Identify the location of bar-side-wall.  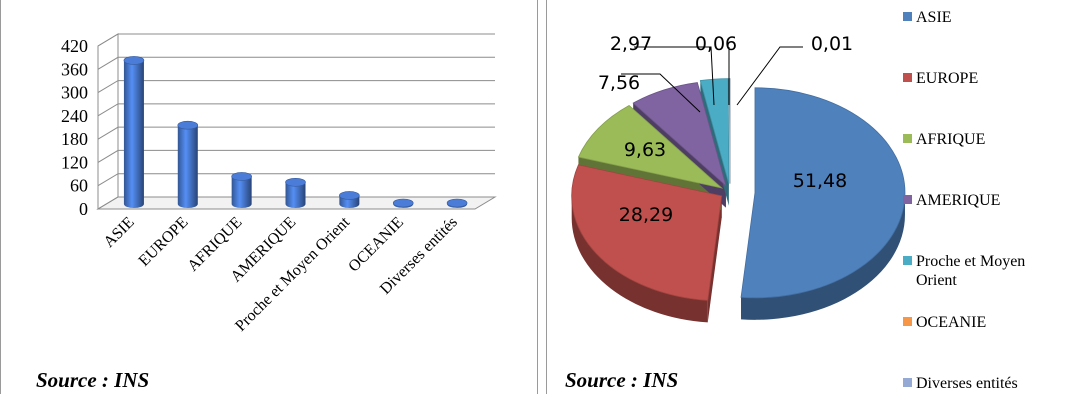
(108, 121).